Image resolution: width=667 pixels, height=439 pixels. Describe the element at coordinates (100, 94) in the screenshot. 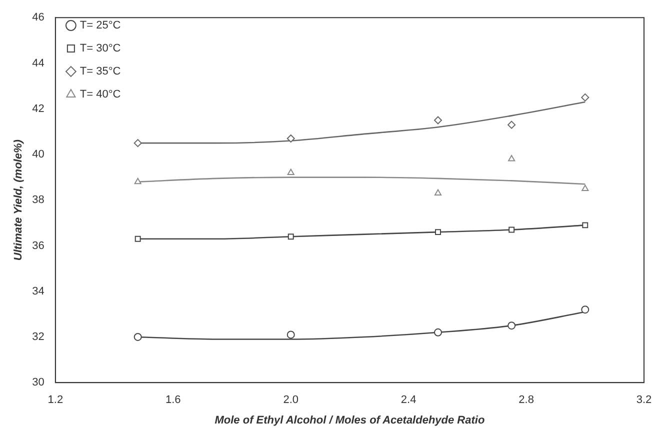

I see `legend-label: T= 40°C` at that location.